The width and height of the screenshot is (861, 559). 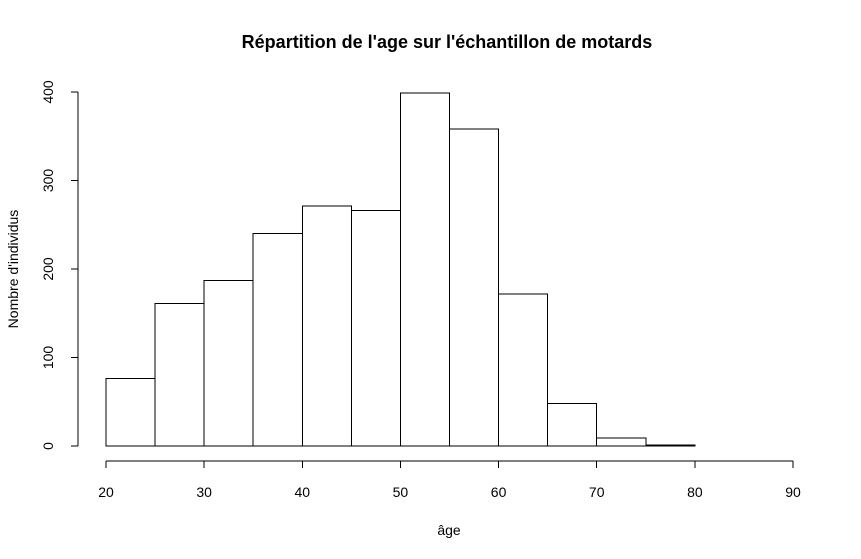 I want to click on y-tick-label: 0, so click(x=48, y=446).